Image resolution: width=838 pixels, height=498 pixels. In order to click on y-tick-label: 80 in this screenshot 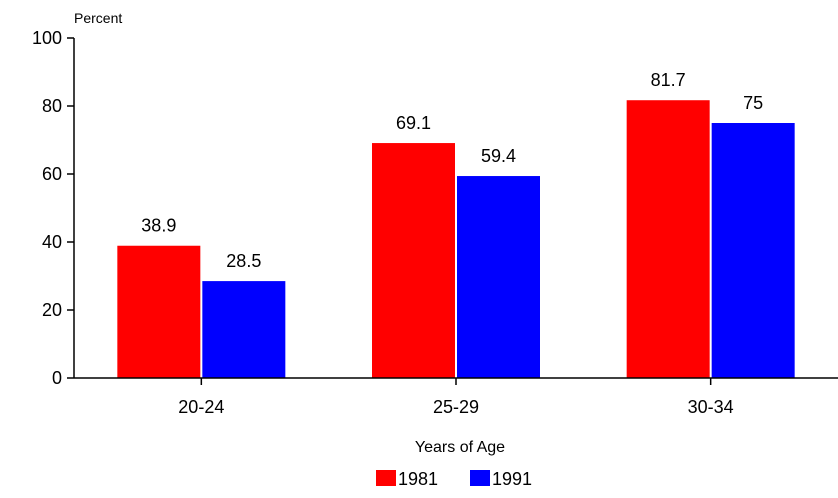, I will do `click(52, 106)`.